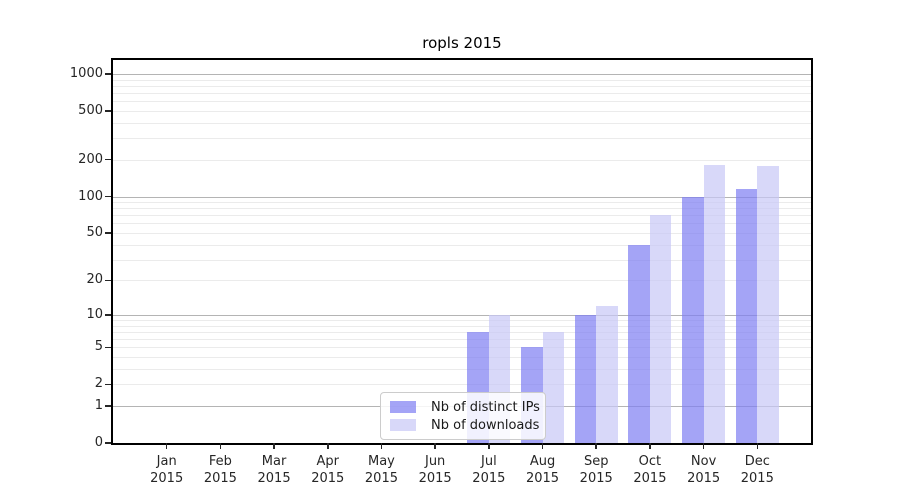 Image resolution: width=900 pixels, height=500 pixels. Describe the element at coordinates (98, 384) in the screenshot. I see `y-axis-tick-label: 2` at that location.